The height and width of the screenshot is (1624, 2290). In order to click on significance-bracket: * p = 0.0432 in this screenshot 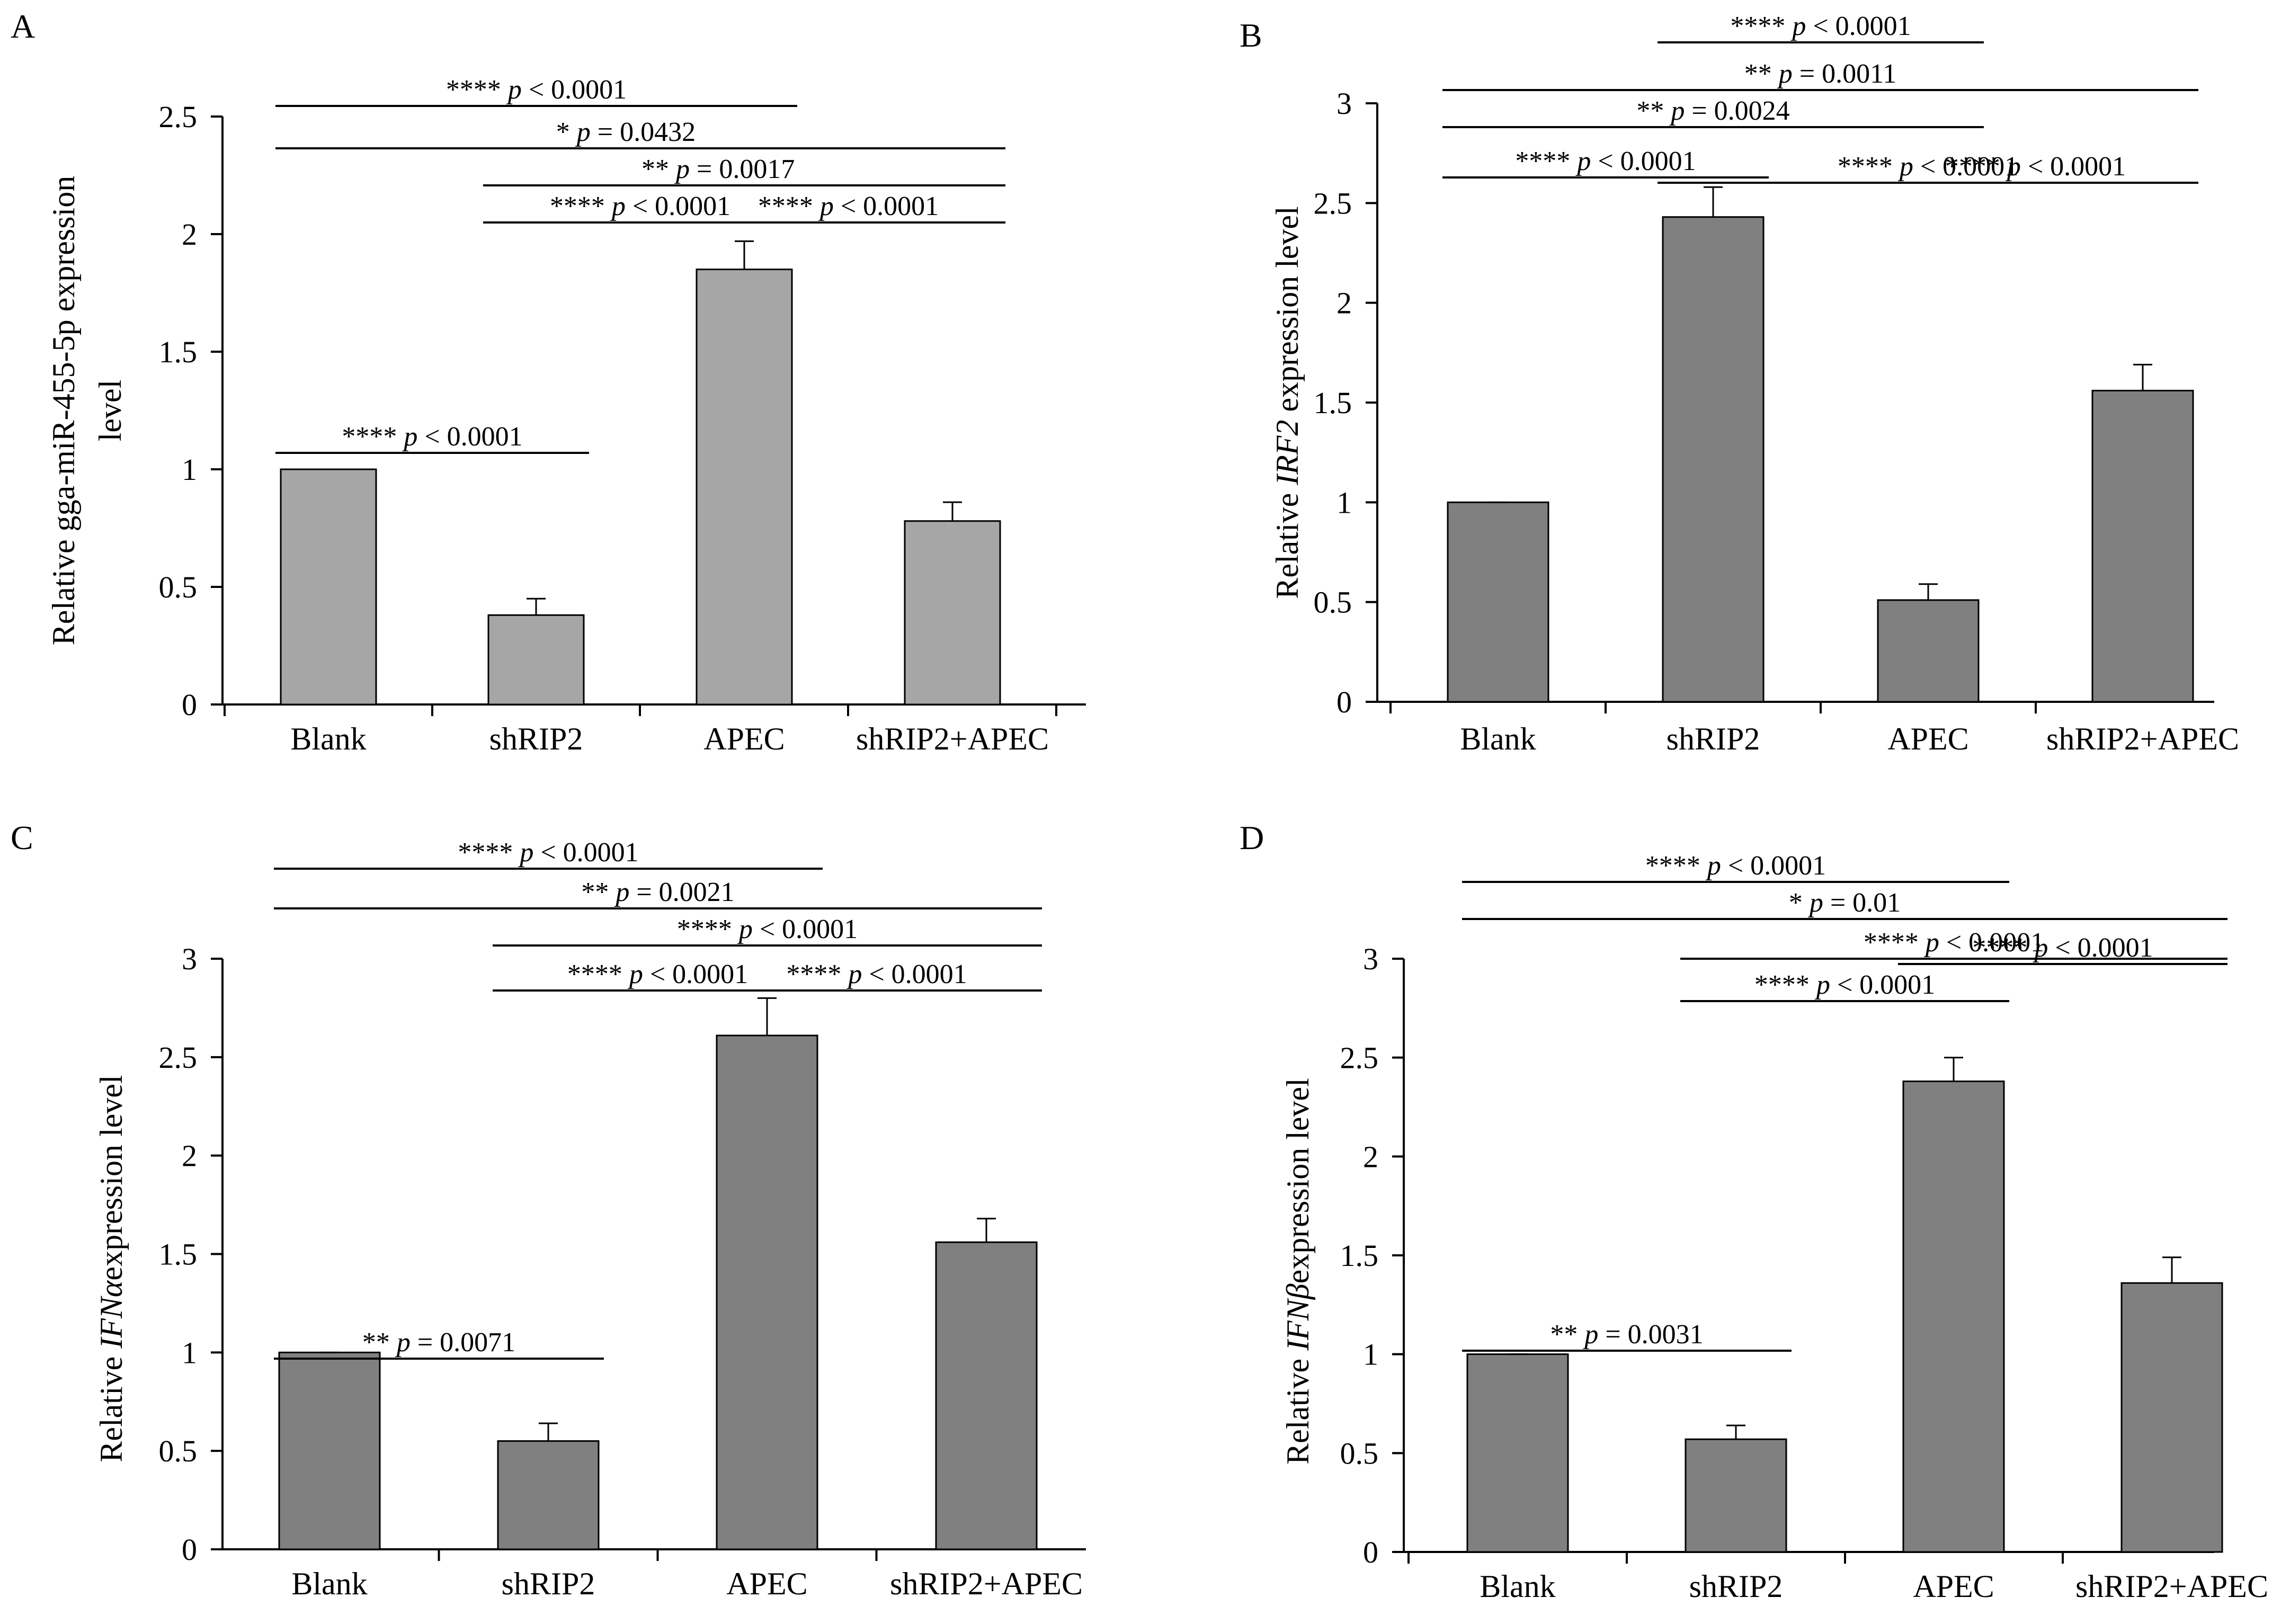, I will do `click(640, 133)`.